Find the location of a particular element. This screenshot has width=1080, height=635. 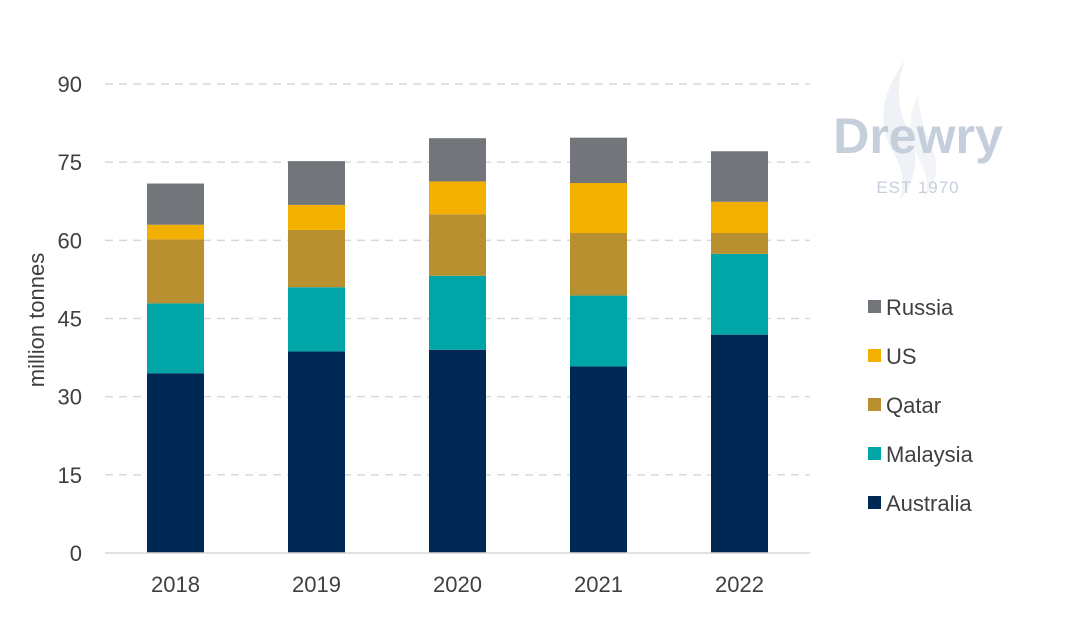

y-tick-label: 0 is located at coordinates (76, 553).